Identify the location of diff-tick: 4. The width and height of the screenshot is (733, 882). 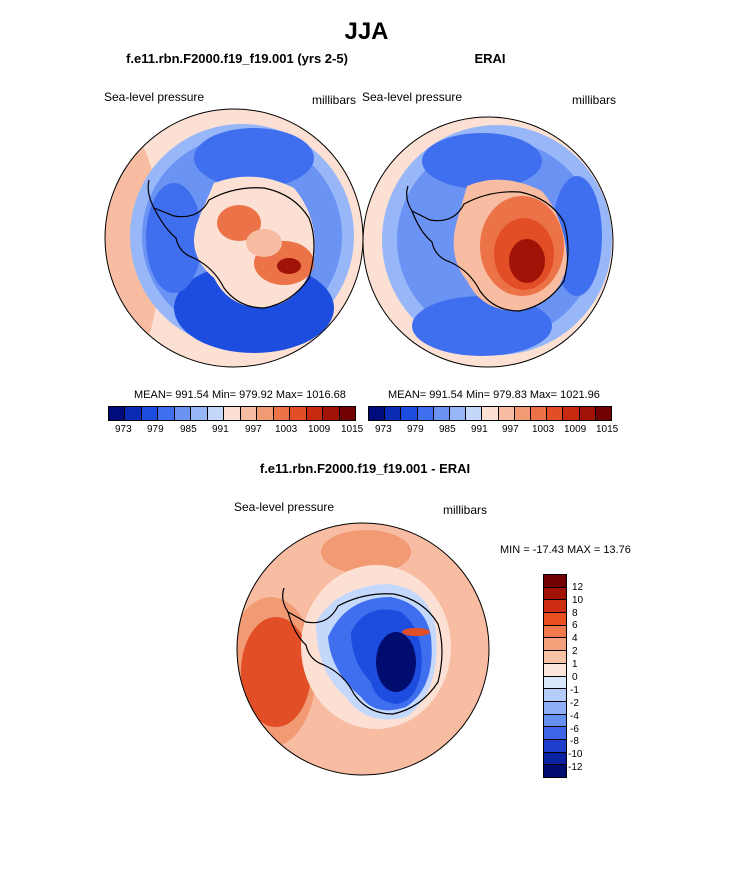
(575, 638).